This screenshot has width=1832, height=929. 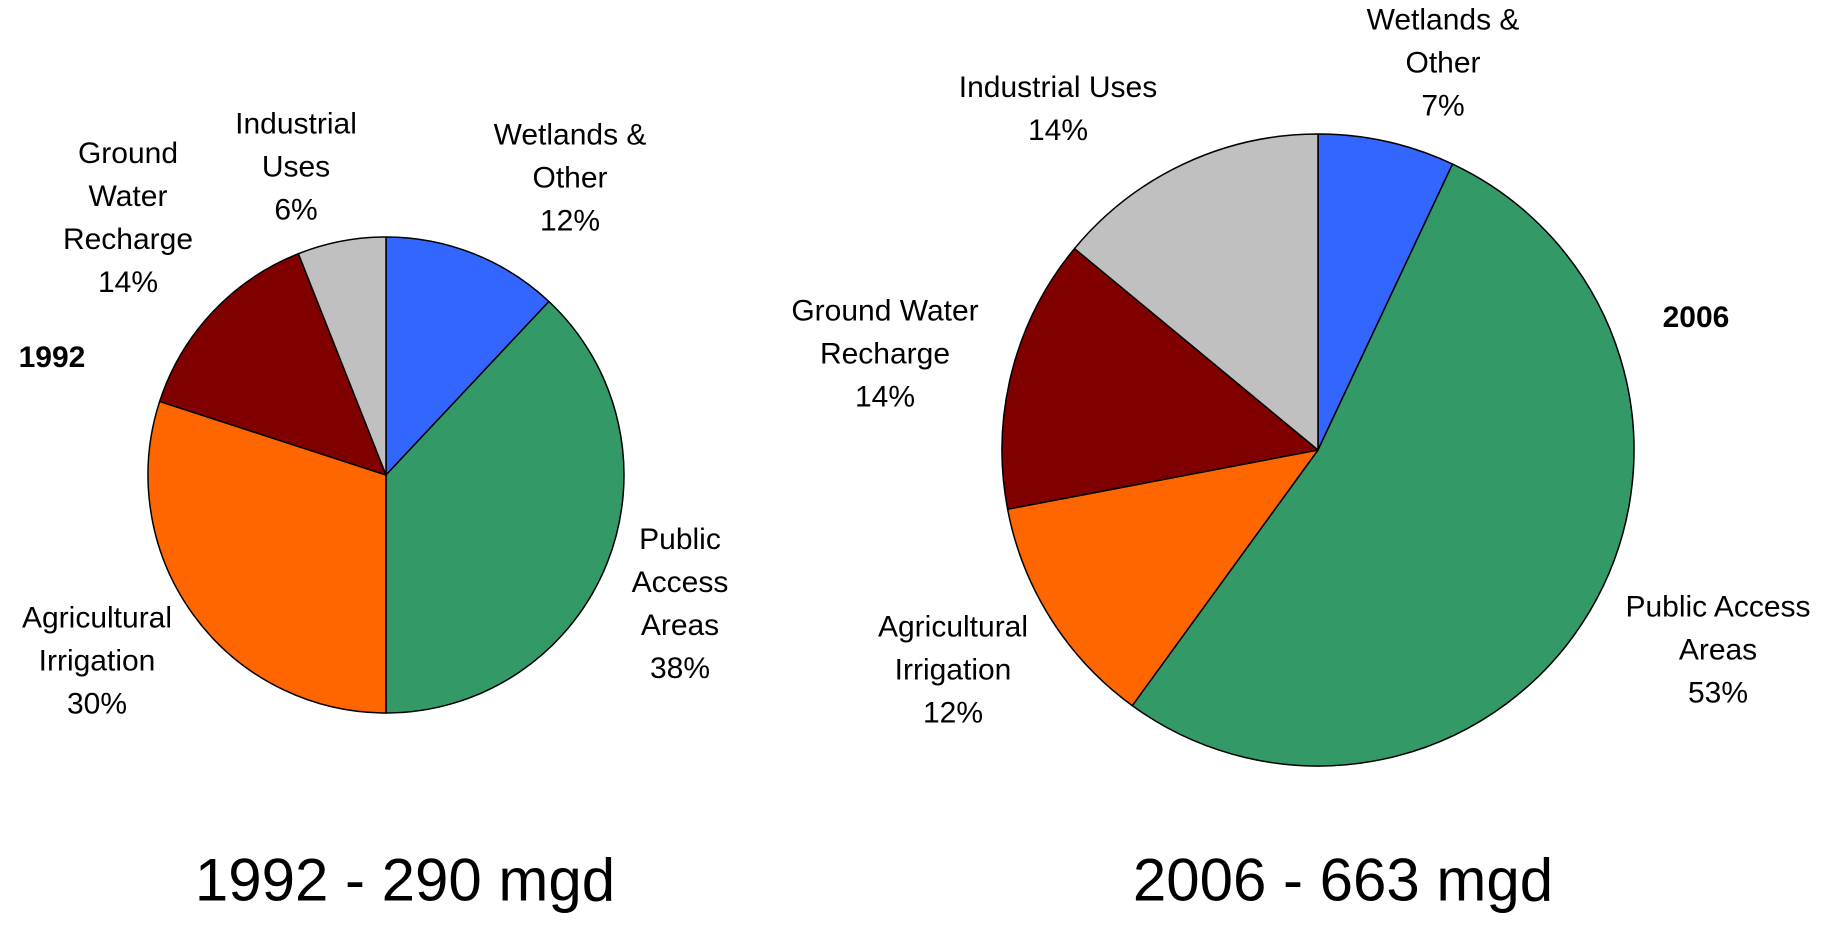 What do you see at coordinates (1443, 106) in the screenshot?
I see `slice-percent: 7%` at bounding box center [1443, 106].